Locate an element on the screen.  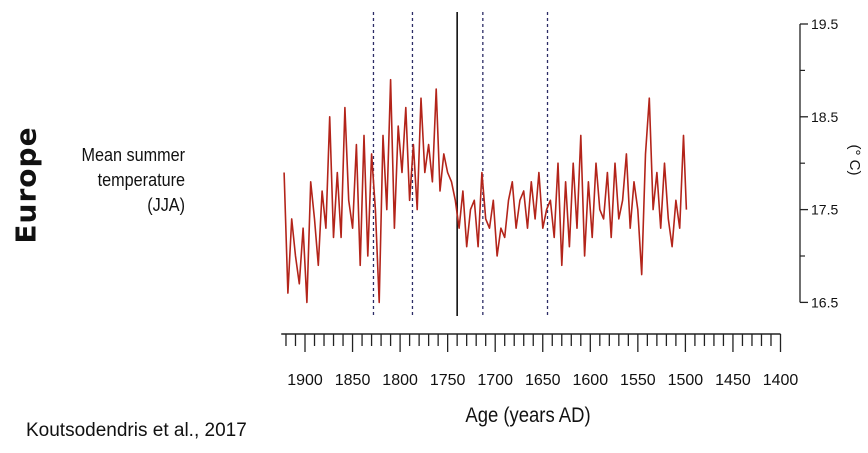
x-tick-label: 1450 is located at coordinates (733, 380).